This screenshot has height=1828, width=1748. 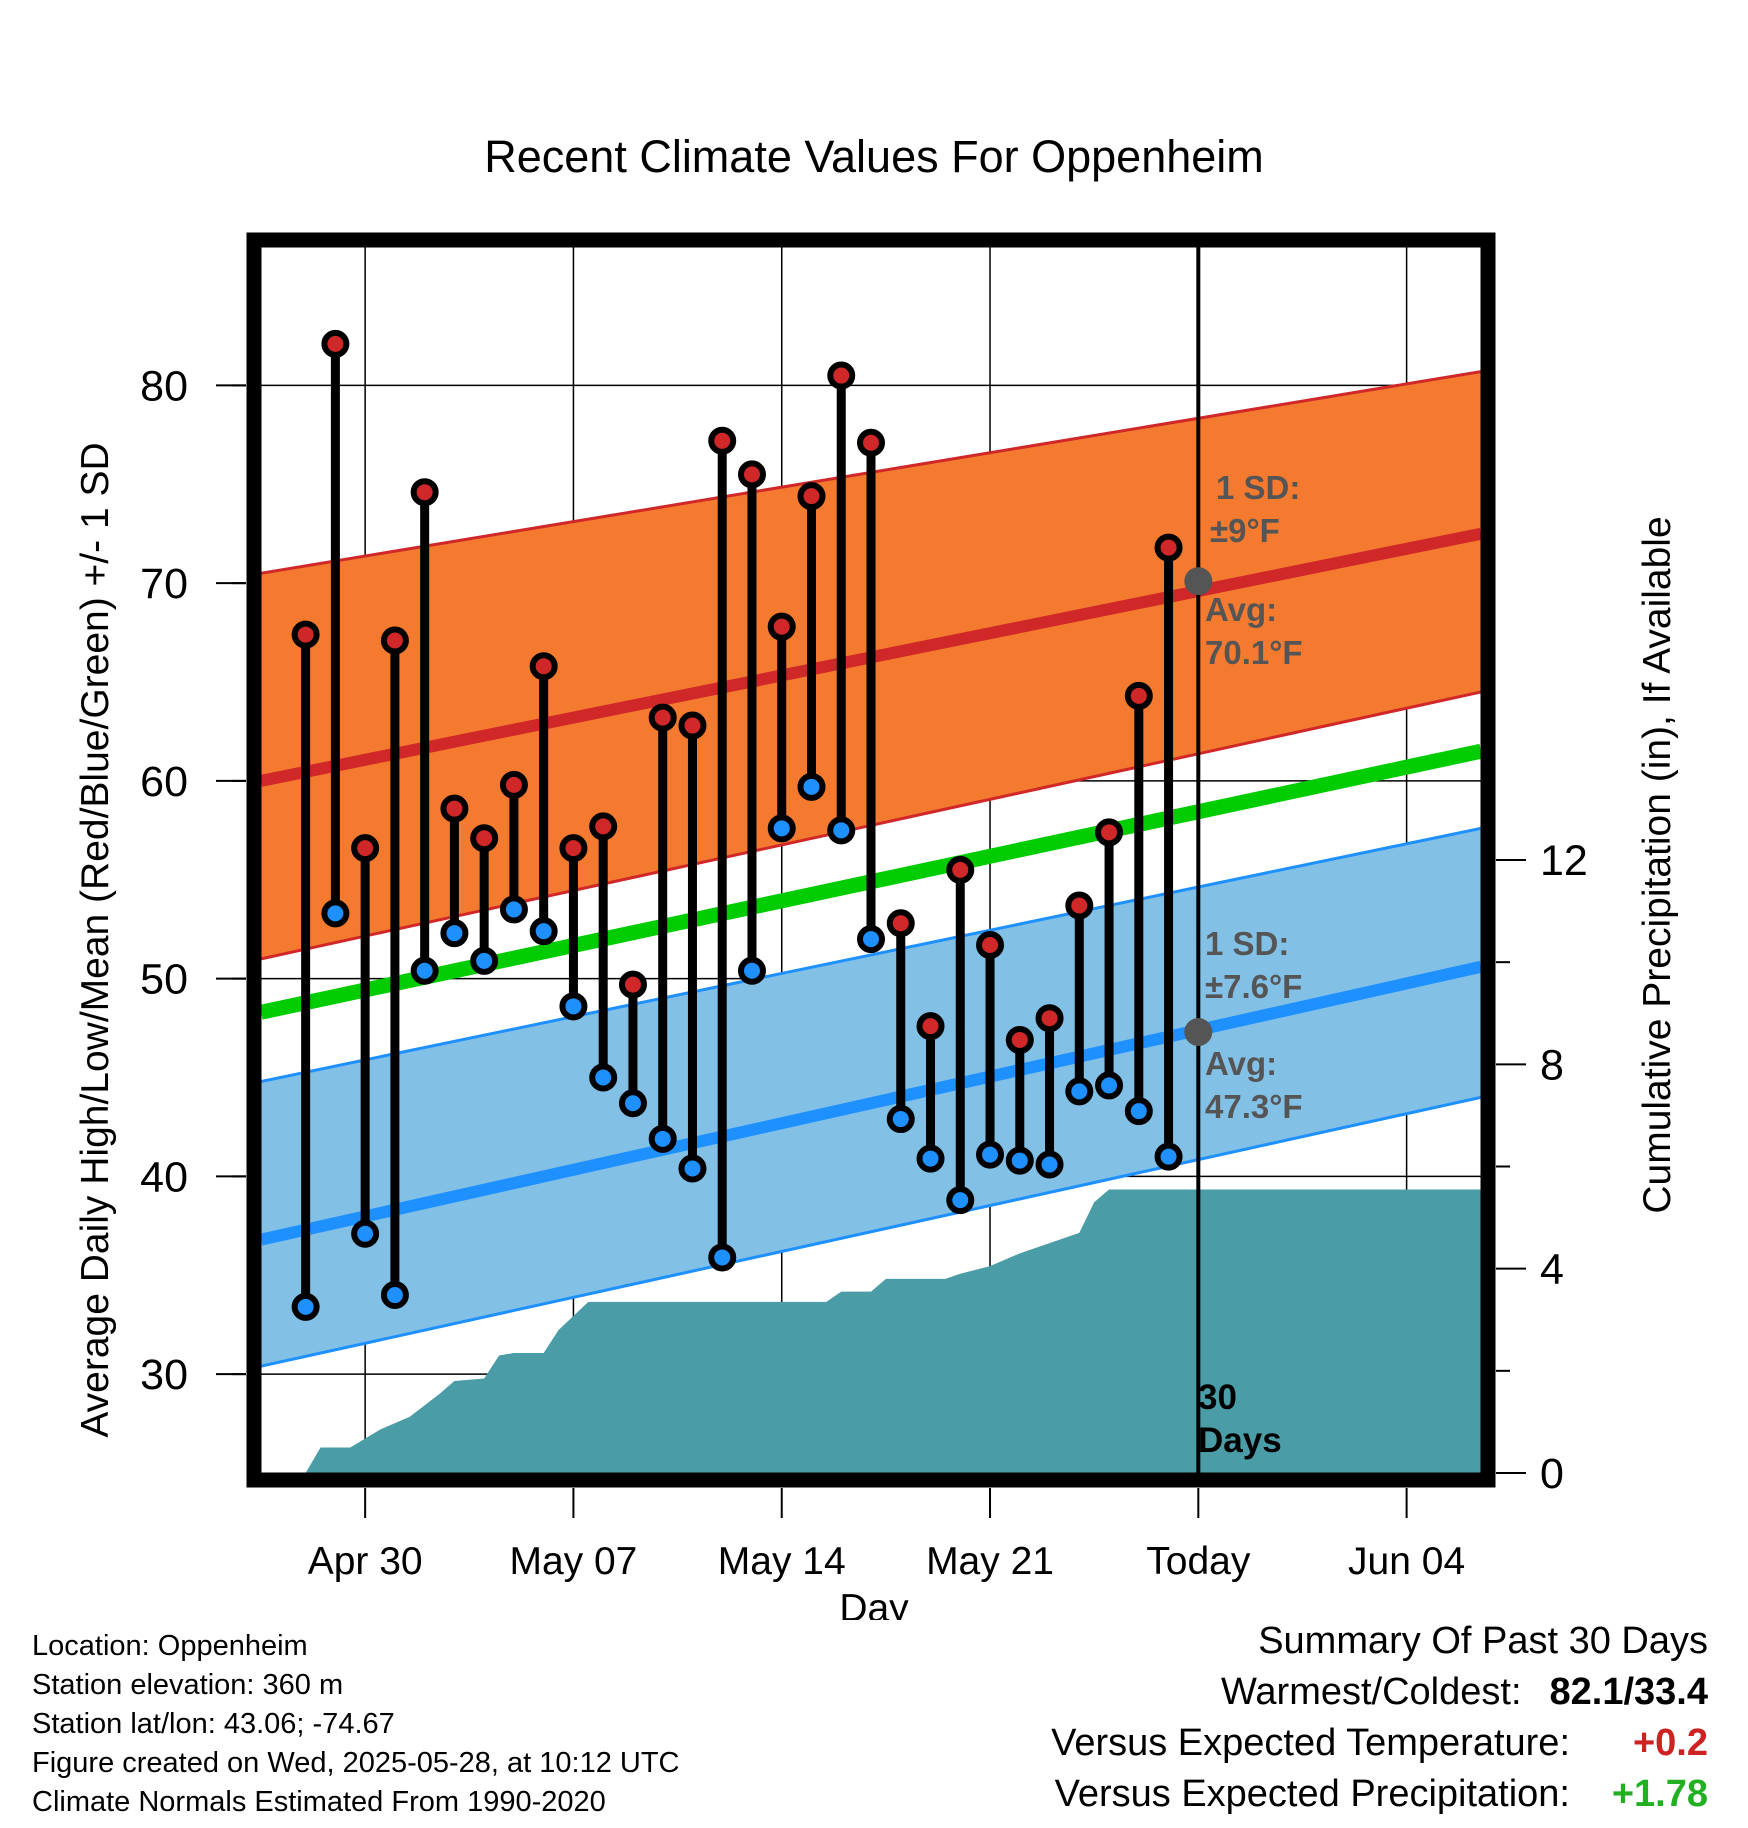 What do you see at coordinates (170, 1646) in the screenshot?
I see `location-text: Location: Oppenheim` at bounding box center [170, 1646].